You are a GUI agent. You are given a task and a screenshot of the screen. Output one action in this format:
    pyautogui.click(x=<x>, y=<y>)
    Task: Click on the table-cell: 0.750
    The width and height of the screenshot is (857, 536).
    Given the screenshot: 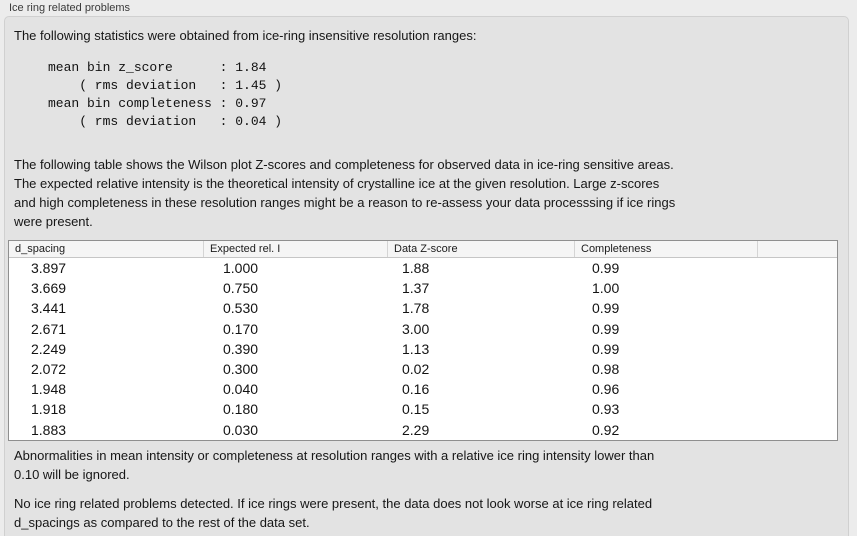 What is the action you would take?
    pyautogui.click(x=241, y=288)
    